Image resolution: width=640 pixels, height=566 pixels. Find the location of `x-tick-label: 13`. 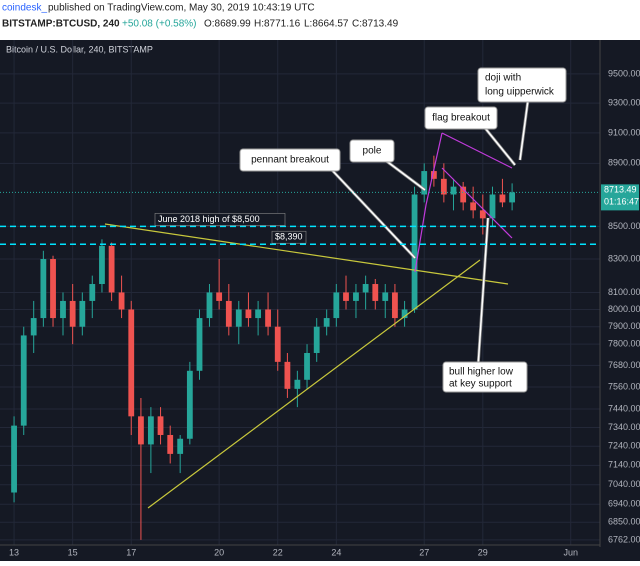

x-tick-label: 13 is located at coordinates (14, 552).